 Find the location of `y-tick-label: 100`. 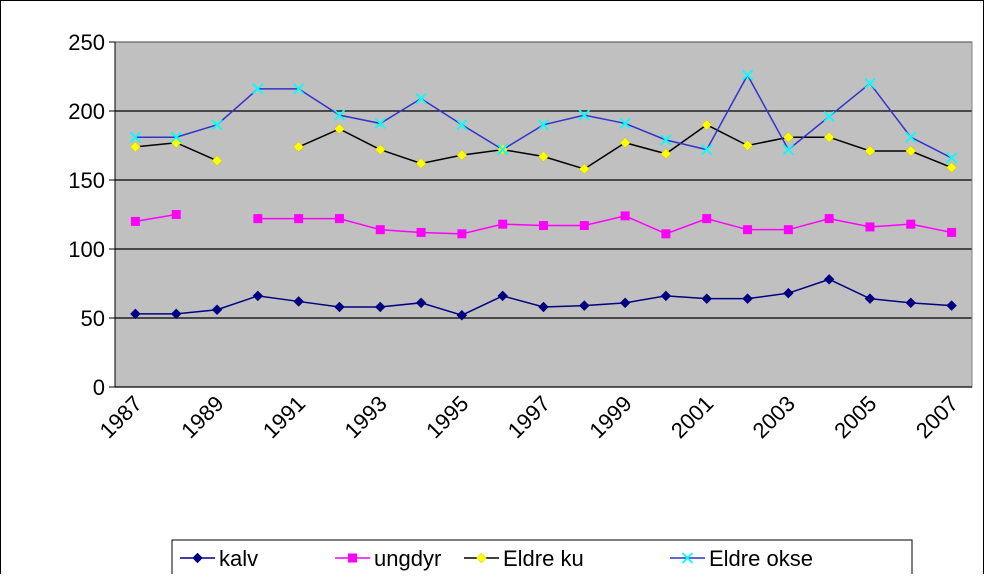

y-tick-label: 100 is located at coordinates (86, 249).